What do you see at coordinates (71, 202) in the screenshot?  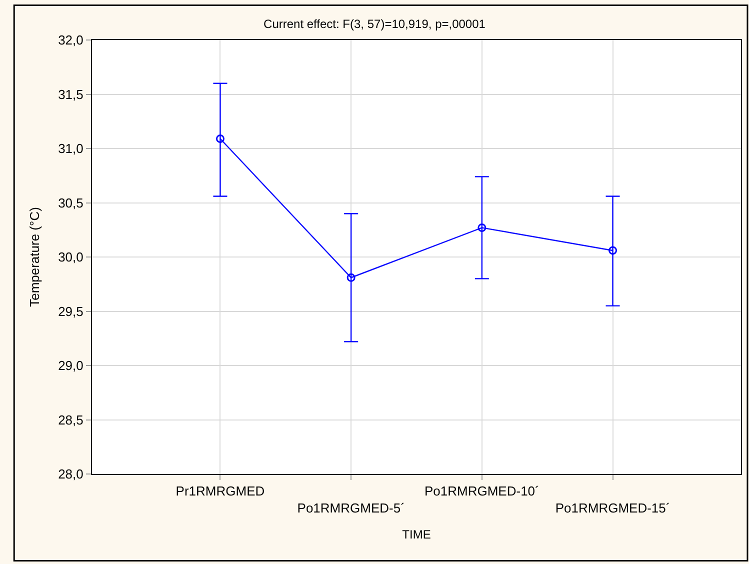 I see `y-tick-label: 30,5` at bounding box center [71, 202].